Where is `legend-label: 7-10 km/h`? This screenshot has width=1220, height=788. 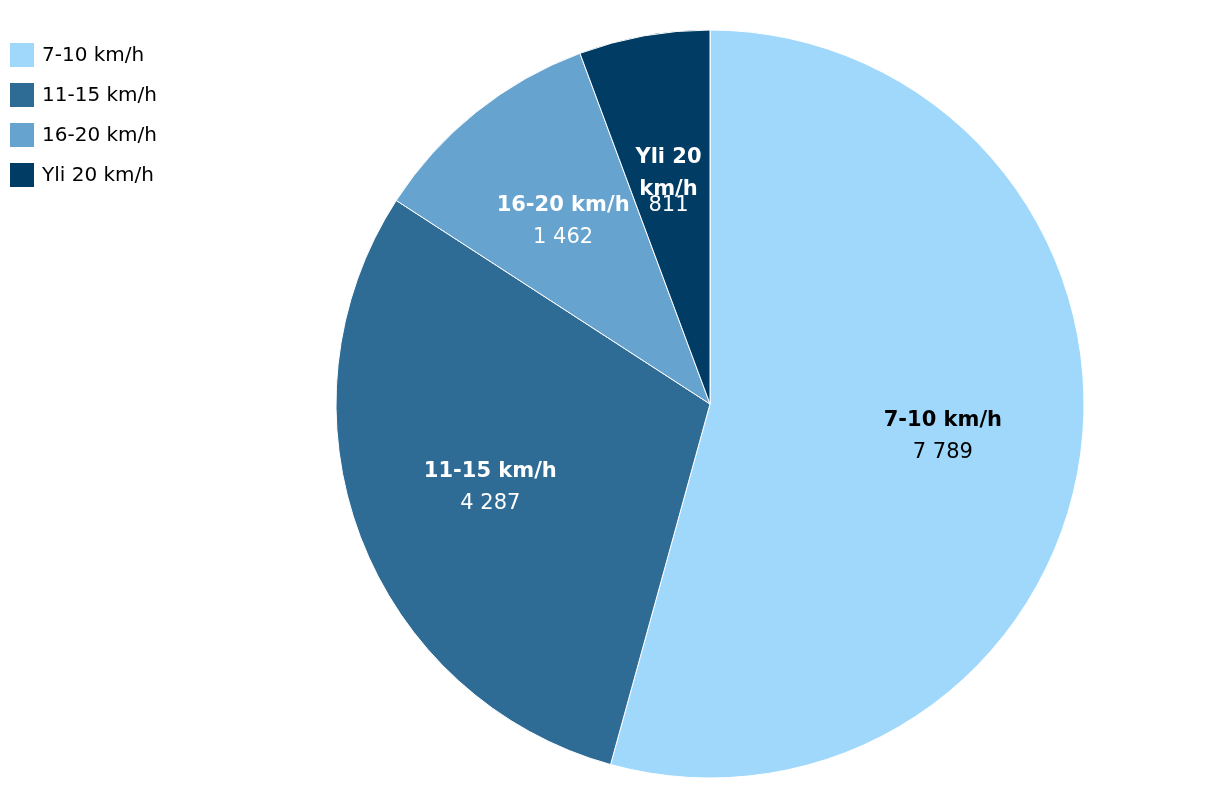 legend-label: 7-10 km/h is located at coordinates (93, 54).